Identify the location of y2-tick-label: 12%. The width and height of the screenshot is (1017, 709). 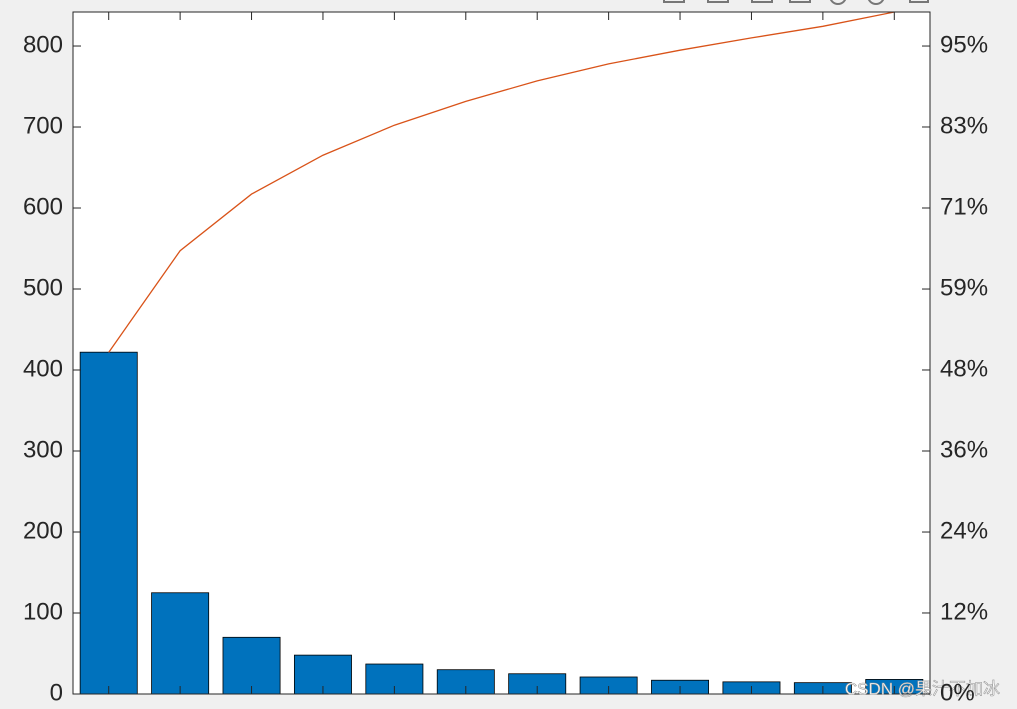
(964, 611).